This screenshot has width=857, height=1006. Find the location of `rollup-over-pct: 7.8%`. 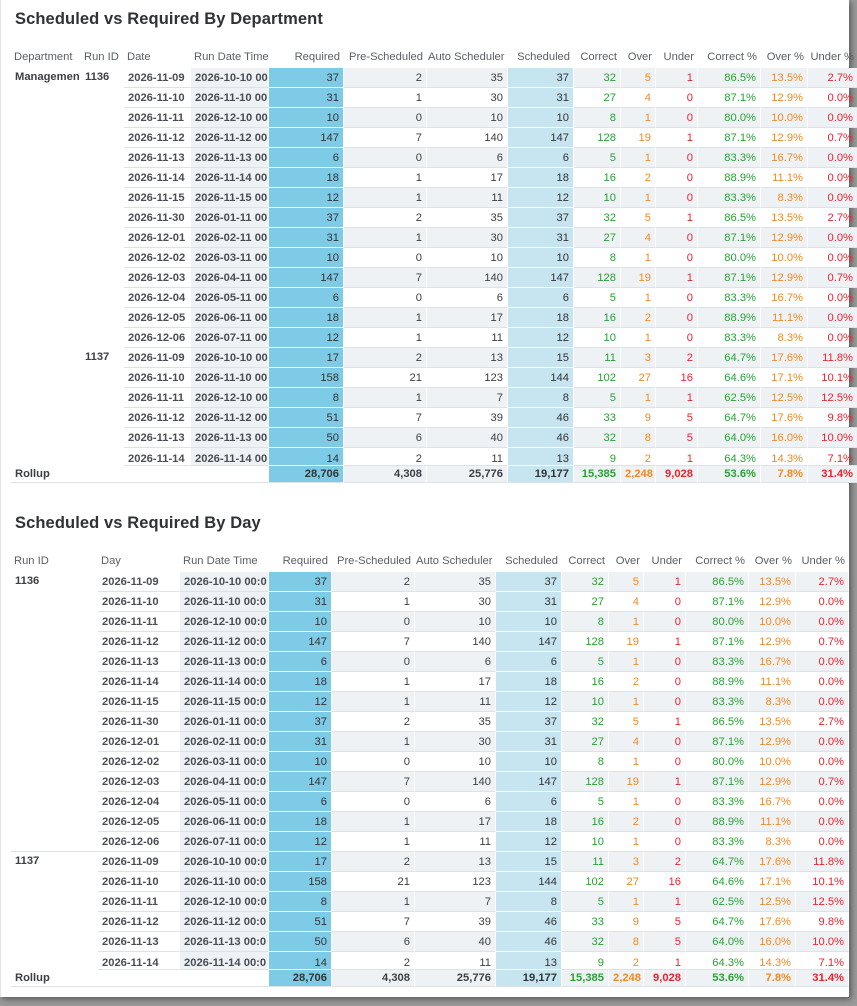

rollup-over-pct: 7.8% is located at coordinates (772, 978).